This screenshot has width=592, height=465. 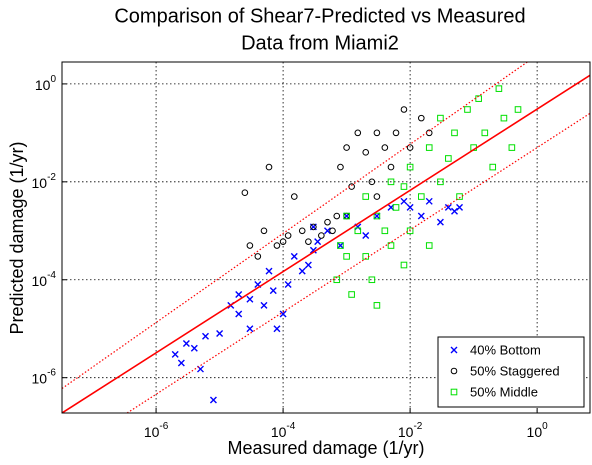 I want to click on y-tick-label: 10⁻⁴, so click(x=44, y=278).